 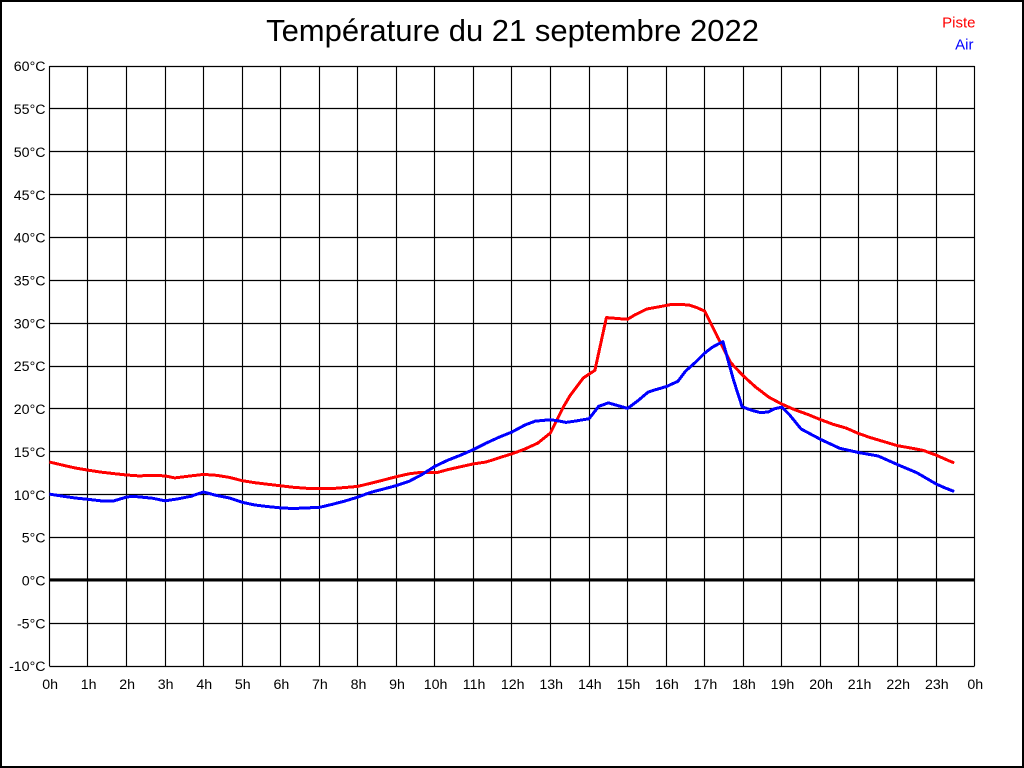 I want to click on svg-text: 30°C, so click(x=30, y=324).